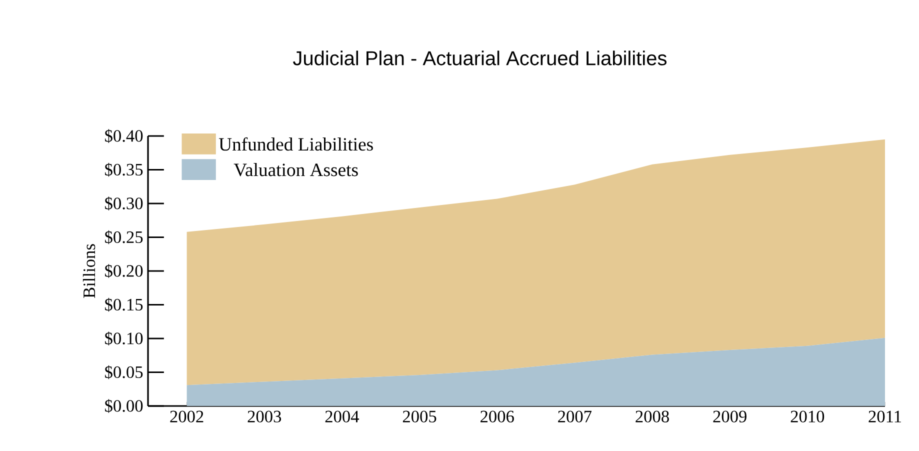 The width and height of the screenshot is (919, 451). I want to click on legend-label: Valuation Assets, so click(296, 169).